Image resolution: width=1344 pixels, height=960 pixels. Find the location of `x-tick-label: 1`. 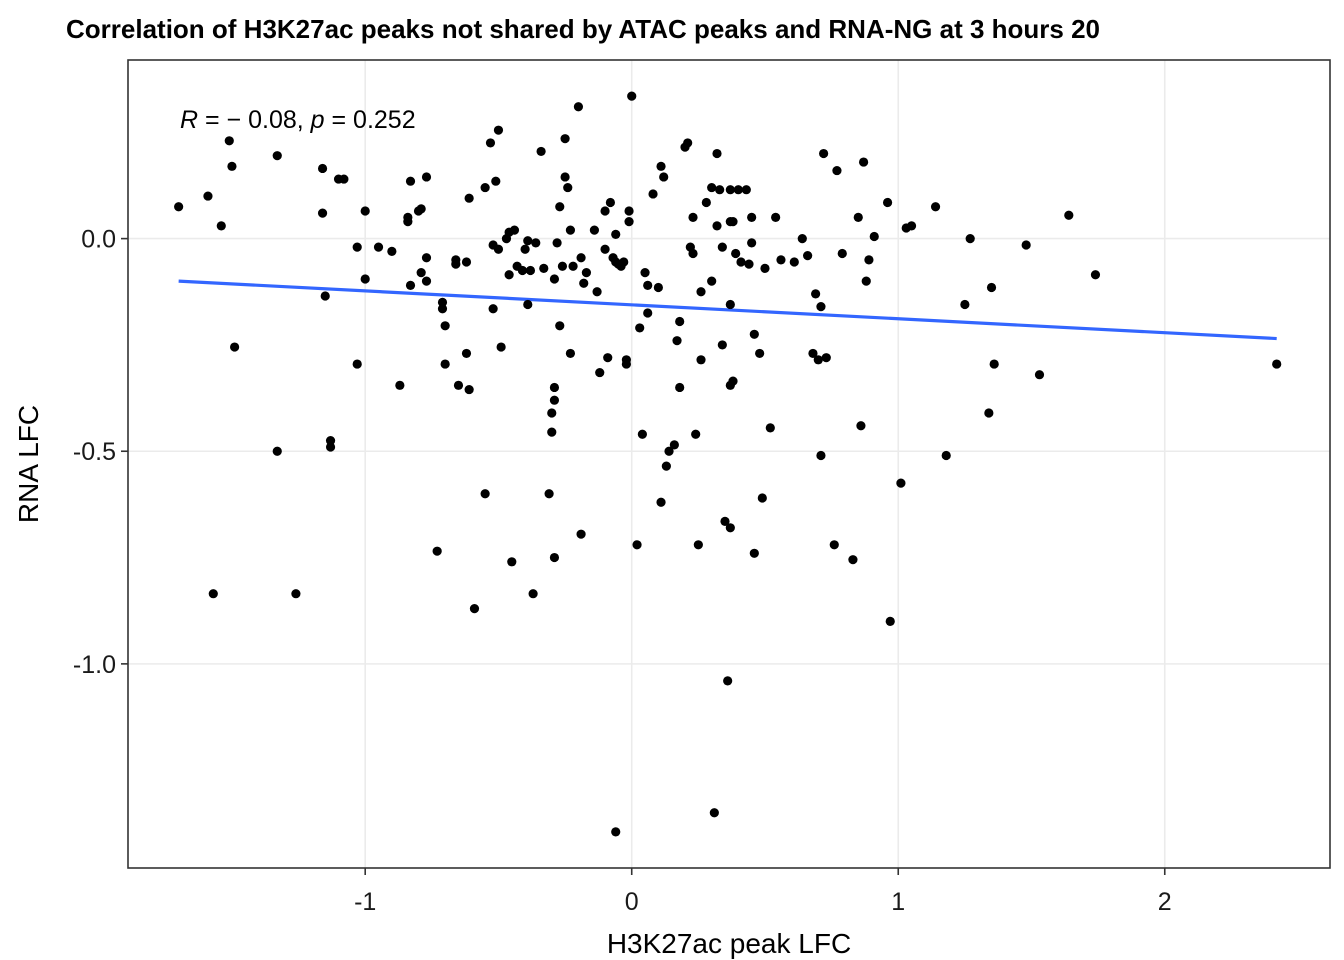

x-tick-label: 1 is located at coordinates (898, 902).